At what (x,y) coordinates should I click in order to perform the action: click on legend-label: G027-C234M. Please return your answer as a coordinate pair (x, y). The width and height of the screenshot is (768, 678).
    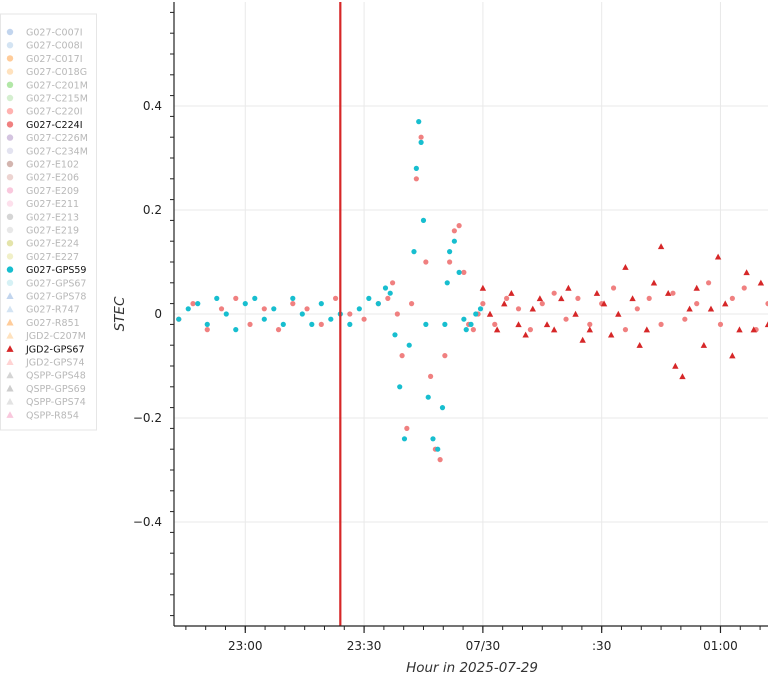
    Looking at the image, I should click on (57, 151).